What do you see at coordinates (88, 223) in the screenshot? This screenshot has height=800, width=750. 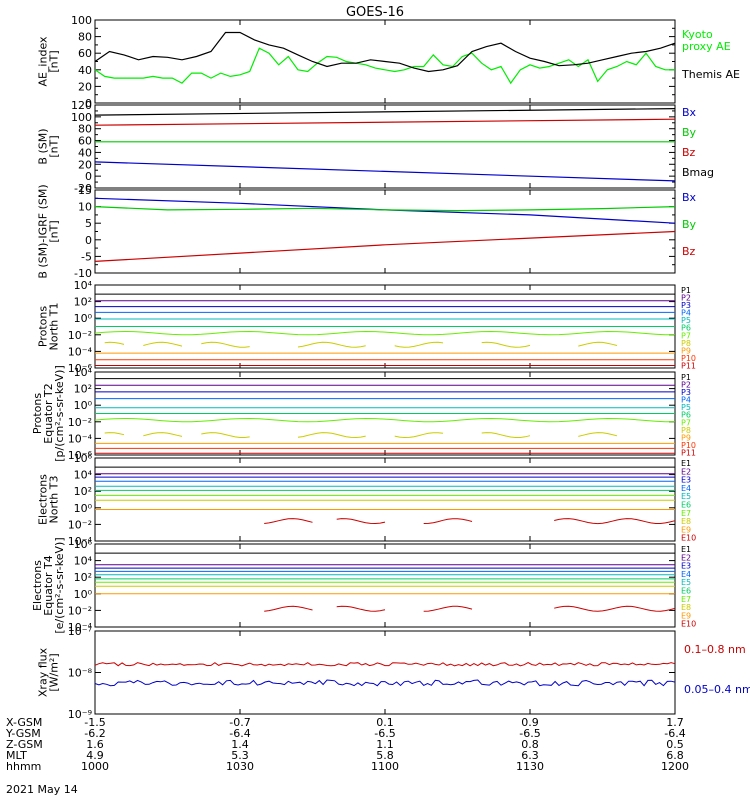 I see `y-tick-label: 5` at bounding box center [88, 223].